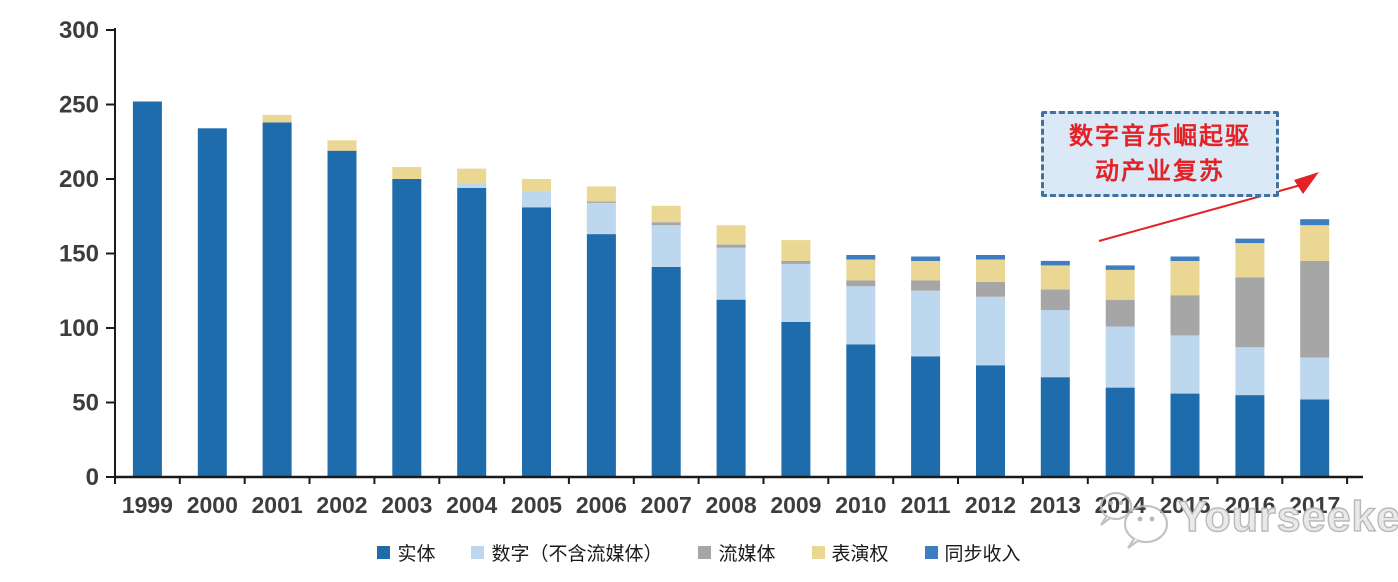  I want to click on x-axis-tick-label: 2003, so click(406, 505).